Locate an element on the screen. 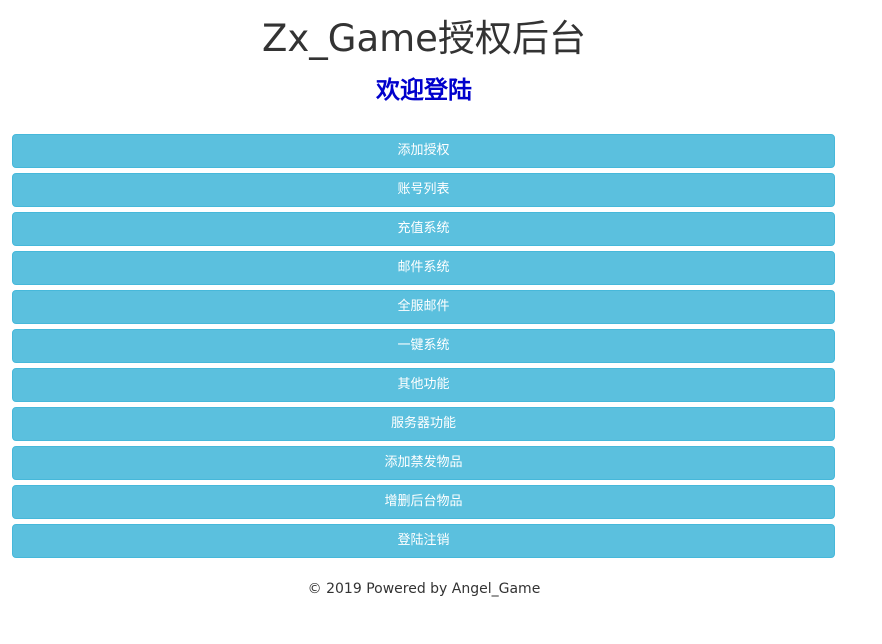 This screenshot has height=644, width=882. other-functions-button: 其他功能 is located at coordinates (423, 385).